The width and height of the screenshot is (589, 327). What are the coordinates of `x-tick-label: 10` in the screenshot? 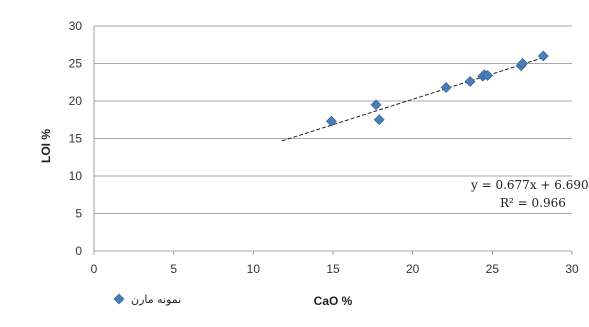 It's located at (254, 269).